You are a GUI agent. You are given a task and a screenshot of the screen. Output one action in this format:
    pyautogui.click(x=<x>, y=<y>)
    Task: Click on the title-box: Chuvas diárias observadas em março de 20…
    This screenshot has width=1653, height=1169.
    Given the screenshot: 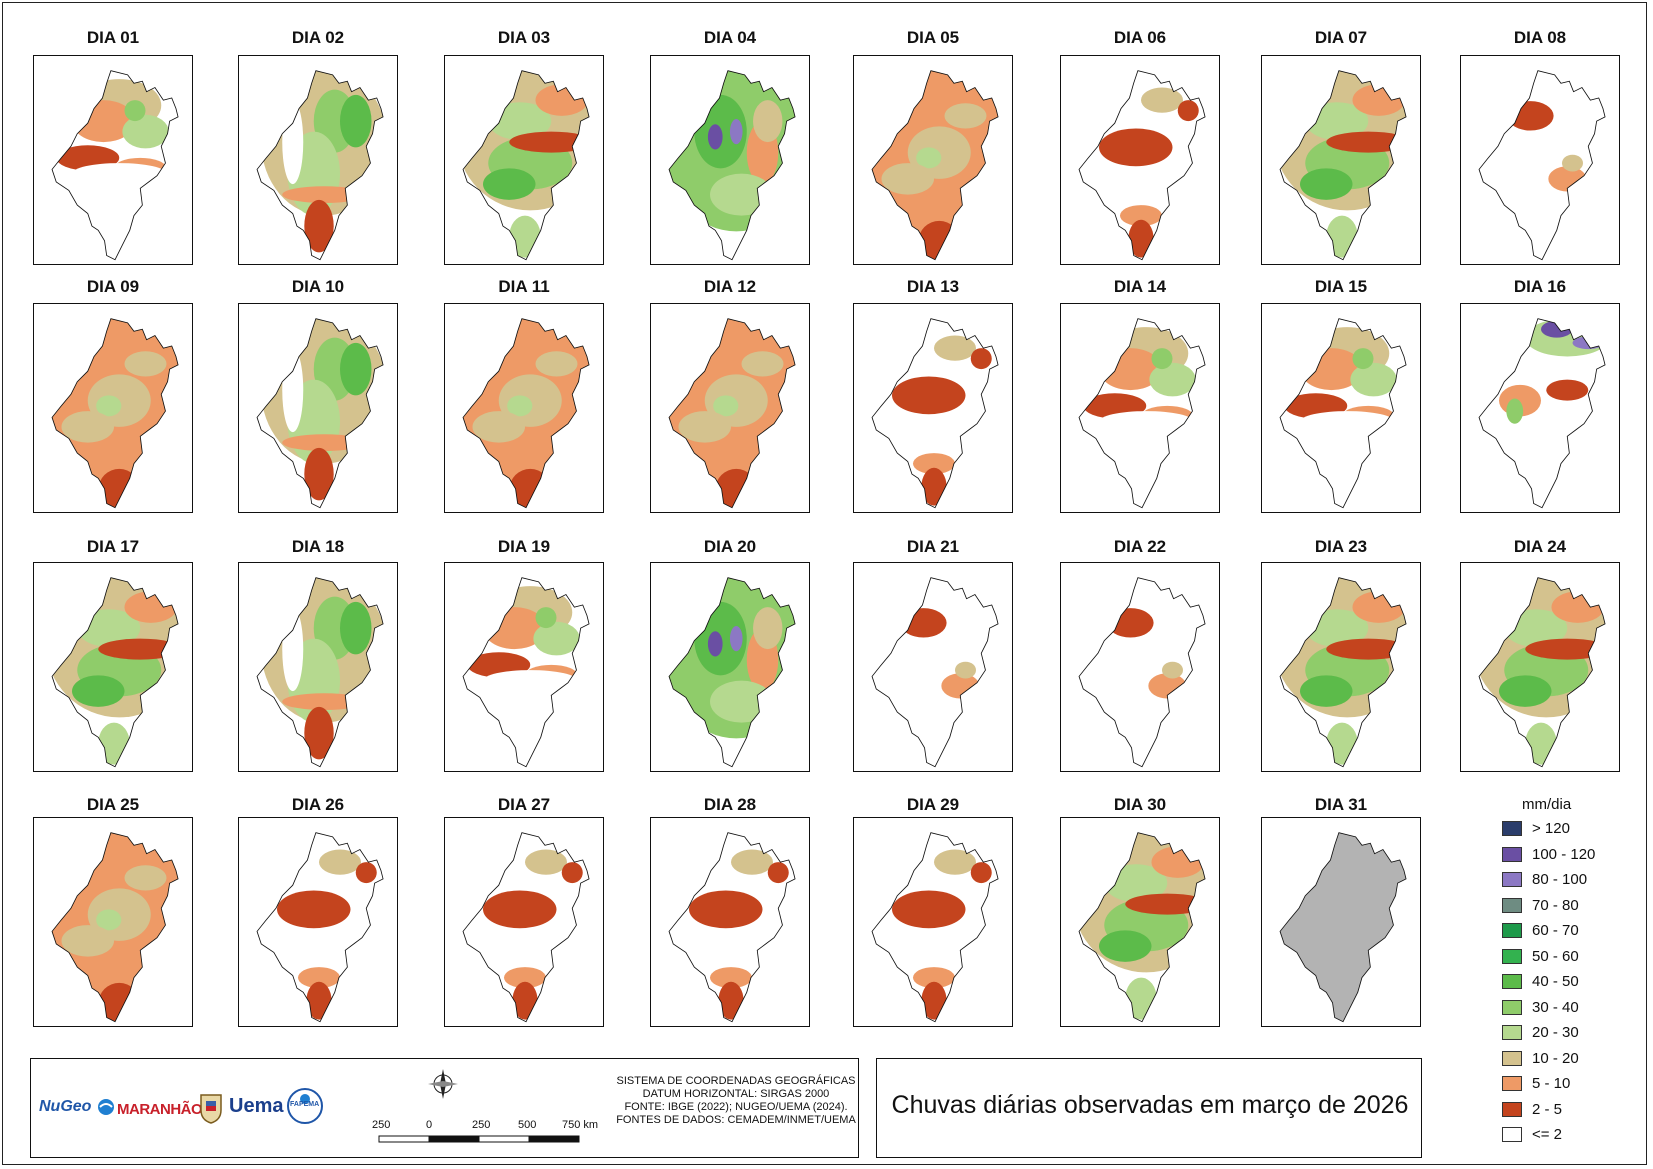 What is the action you would take?
    pyautogui.click(x=1149, y=1108)
    